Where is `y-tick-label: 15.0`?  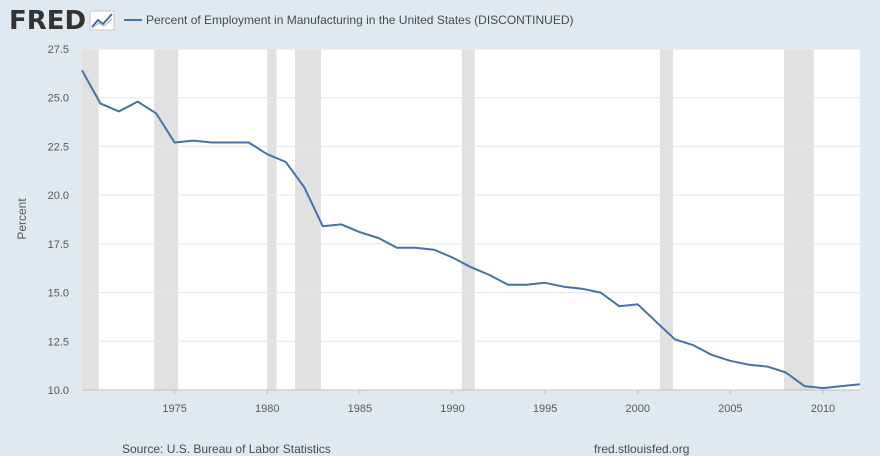 y-tick-label: 15.0 is located at coordinates (58, 294).